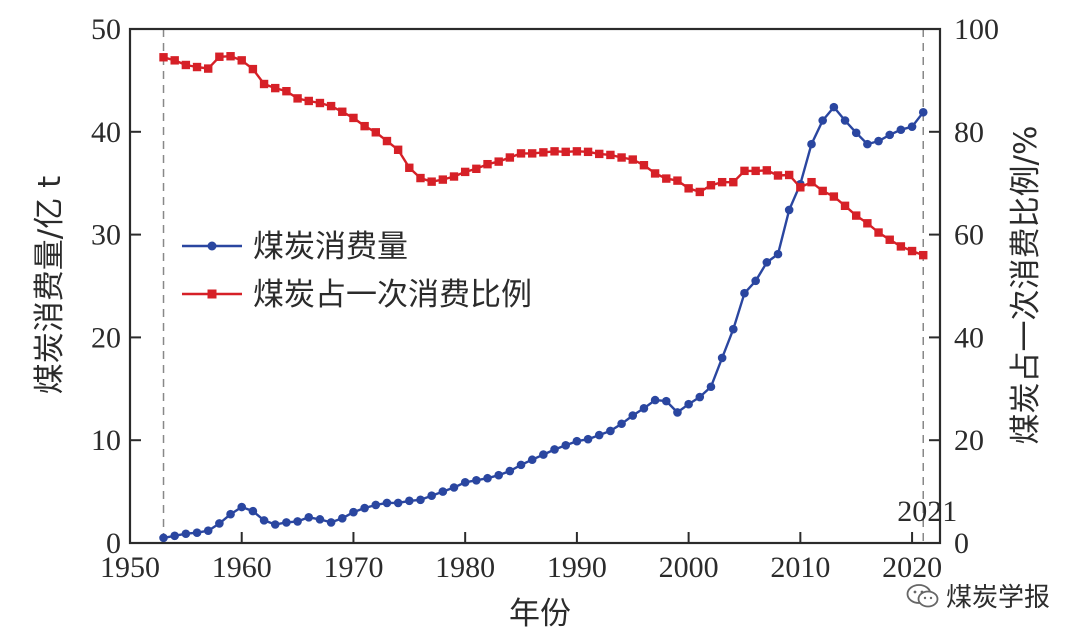 The height and width of the screenshot is (640, 1080). I want to click on x-tick-label-1970: 1970, so click(353, 567).